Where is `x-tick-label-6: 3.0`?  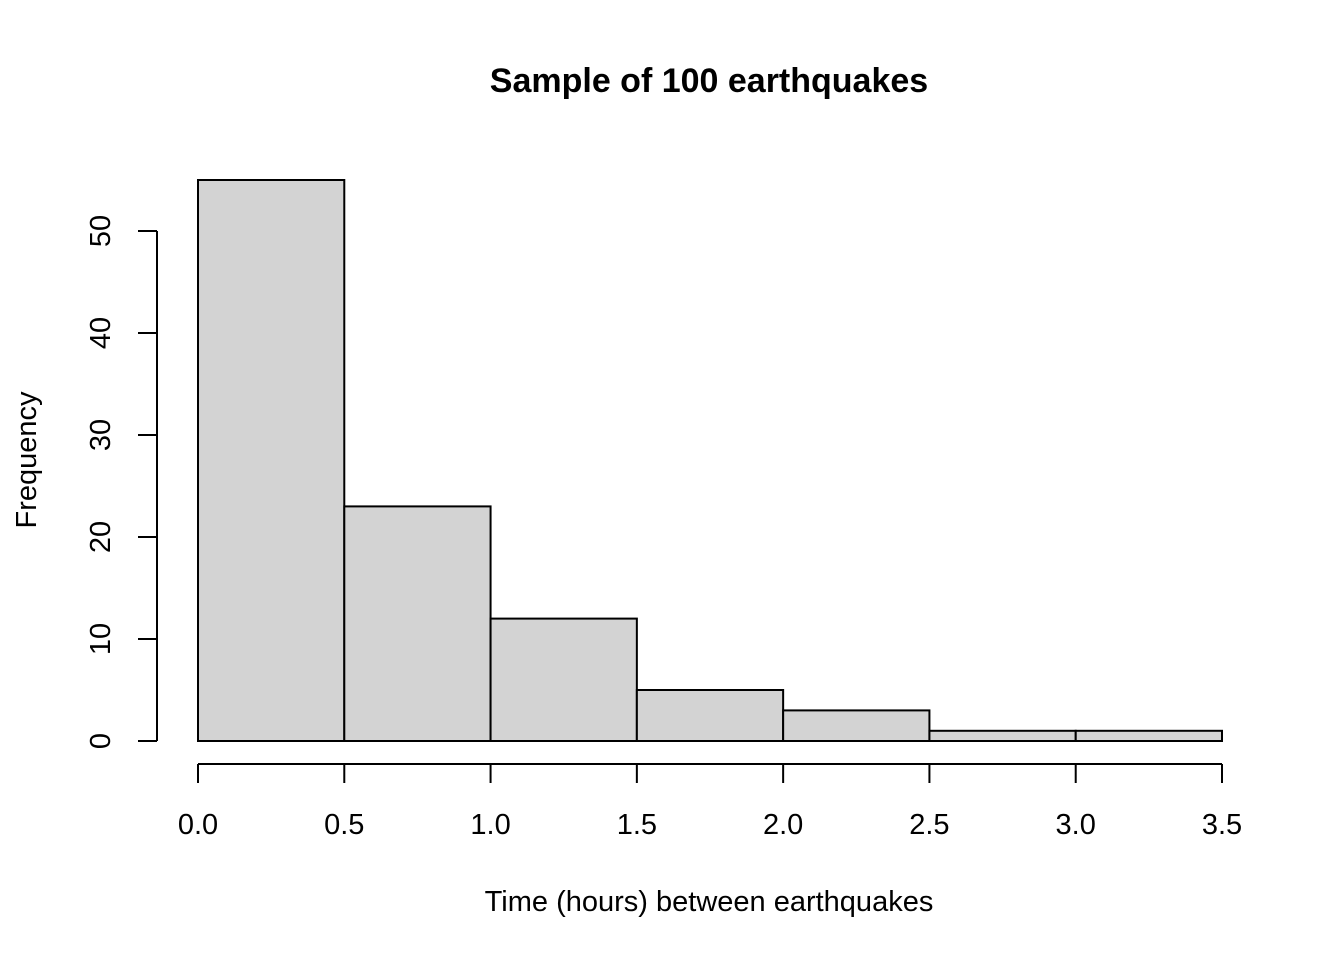 x-tick-label-6: 3.0 is located at coordinates (1076, 825).